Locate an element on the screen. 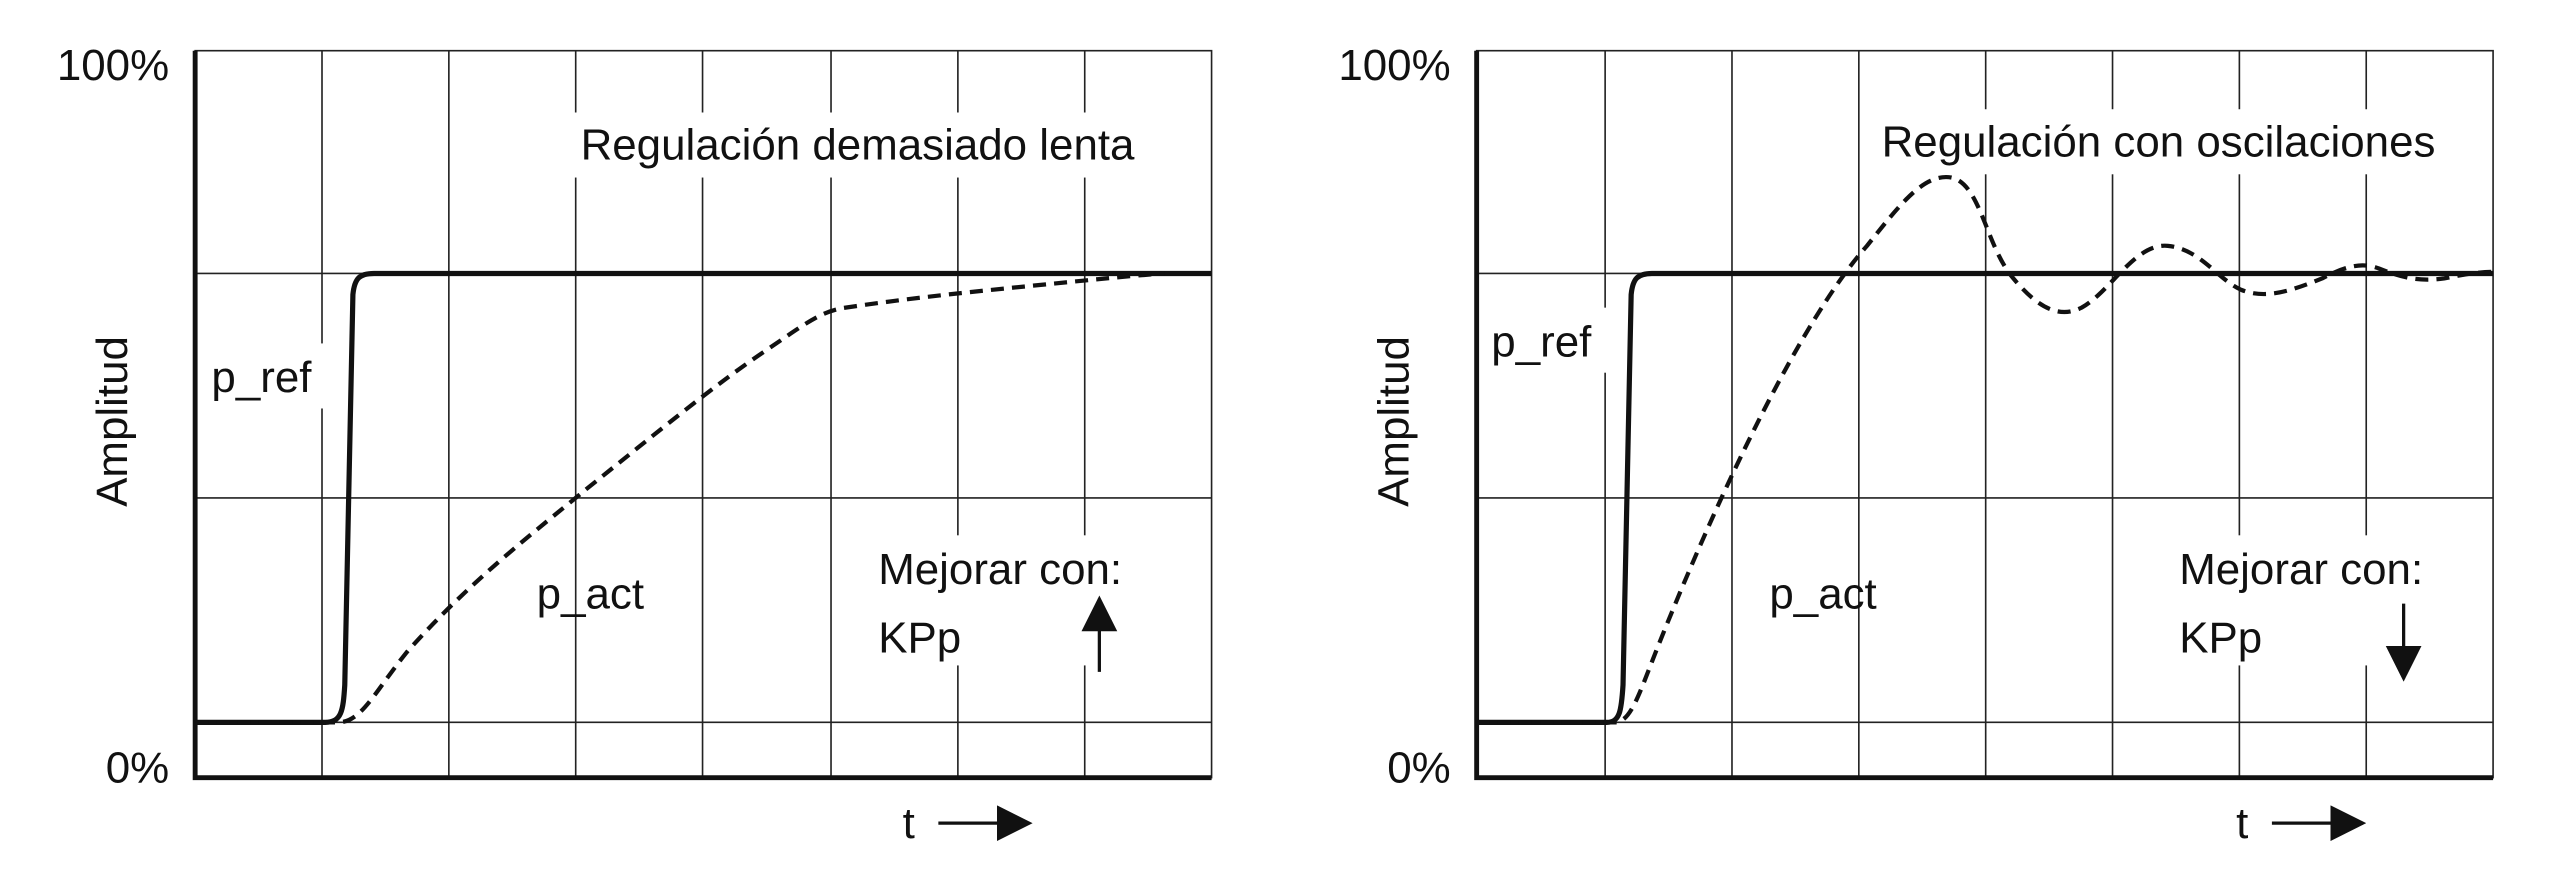 Image resolution: width=2550 pixels, height=882 pixels. panel-title: Regulación con oscilaciones is located at coordinates (2159, 141).